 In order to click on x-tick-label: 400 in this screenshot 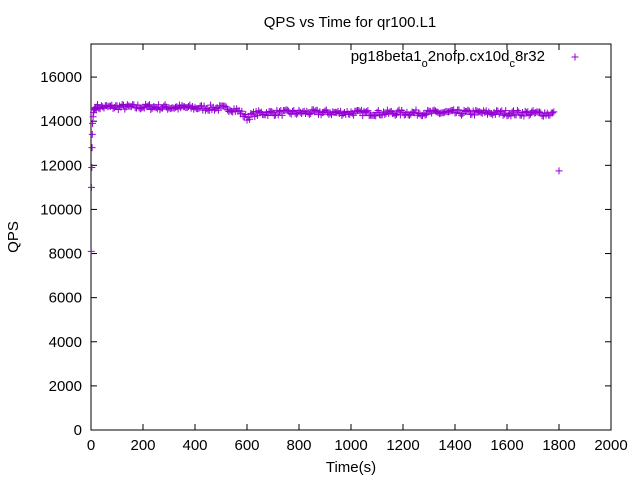, I will do `click(194, 445)`.